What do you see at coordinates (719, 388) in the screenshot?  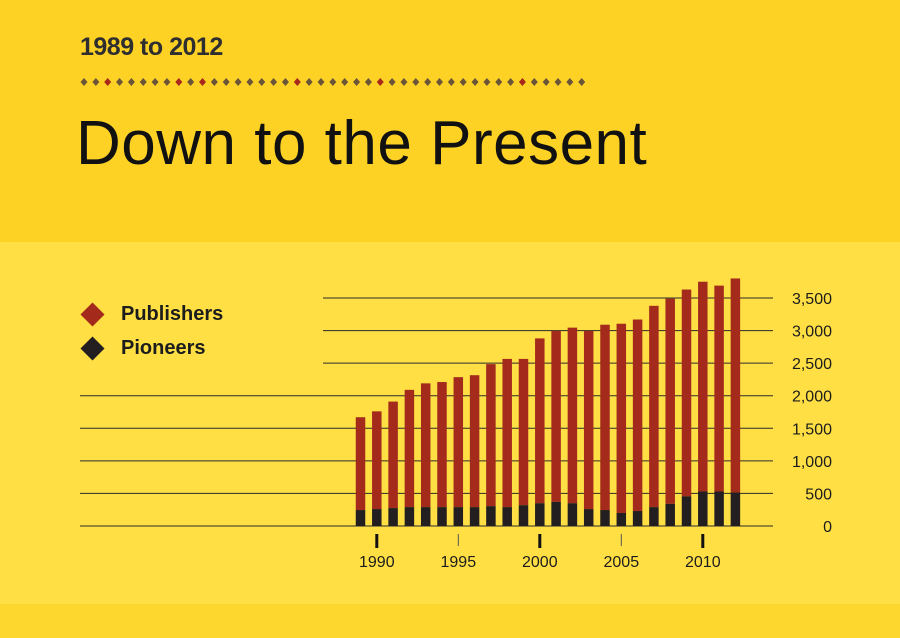 I see `bar-publishers-2011` at bounding box center [719, 388].